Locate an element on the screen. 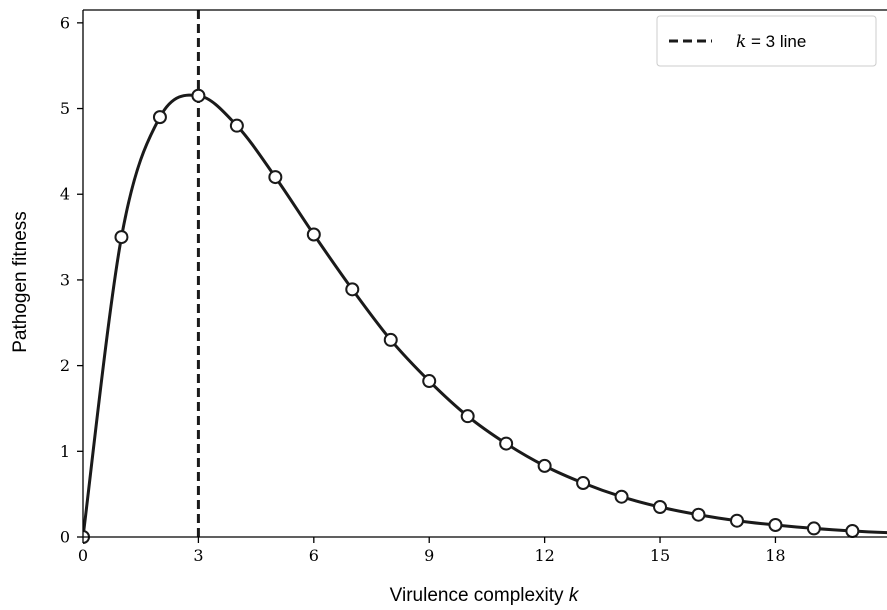 The height and width of the screenshot is (610, 887). x-axis-label: Virulence complexity k is located at coordinates (485, 595).